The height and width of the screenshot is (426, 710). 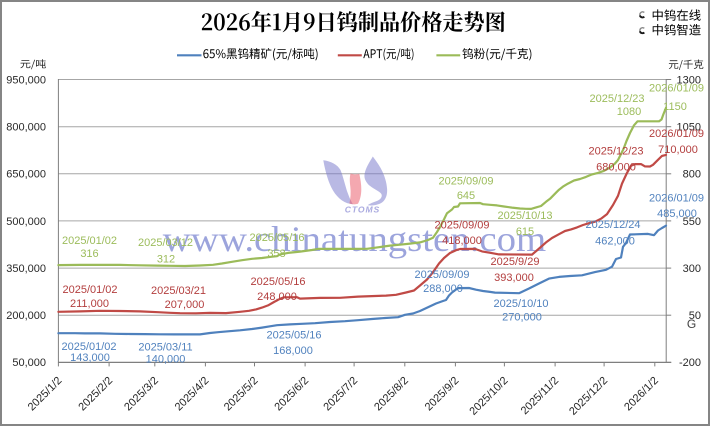 What do you see at coordinates (615, 241) in the screenshot?
I see `svg-text: 462,000` at bounding box center [615, 241].